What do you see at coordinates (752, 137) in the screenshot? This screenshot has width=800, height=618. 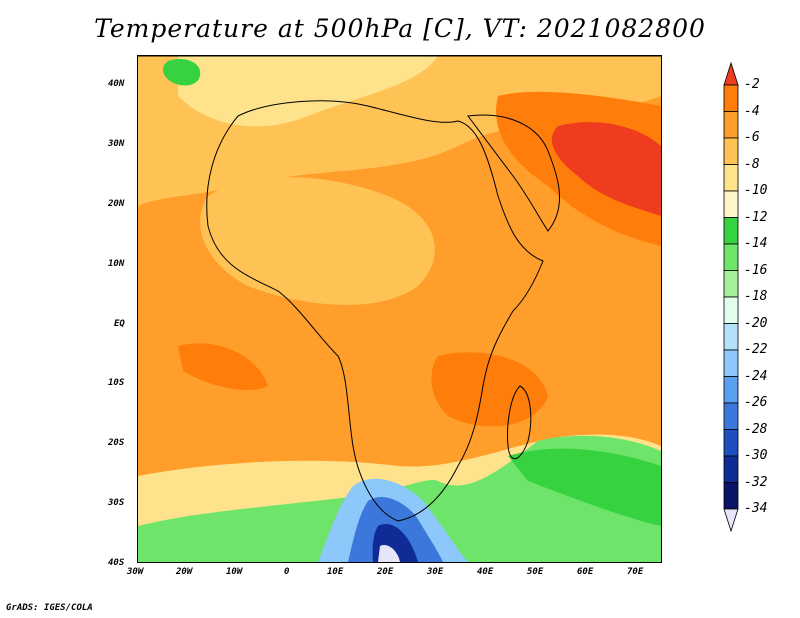 I see `colorbar-tick-label: -6` at bounding box center [752, 137].